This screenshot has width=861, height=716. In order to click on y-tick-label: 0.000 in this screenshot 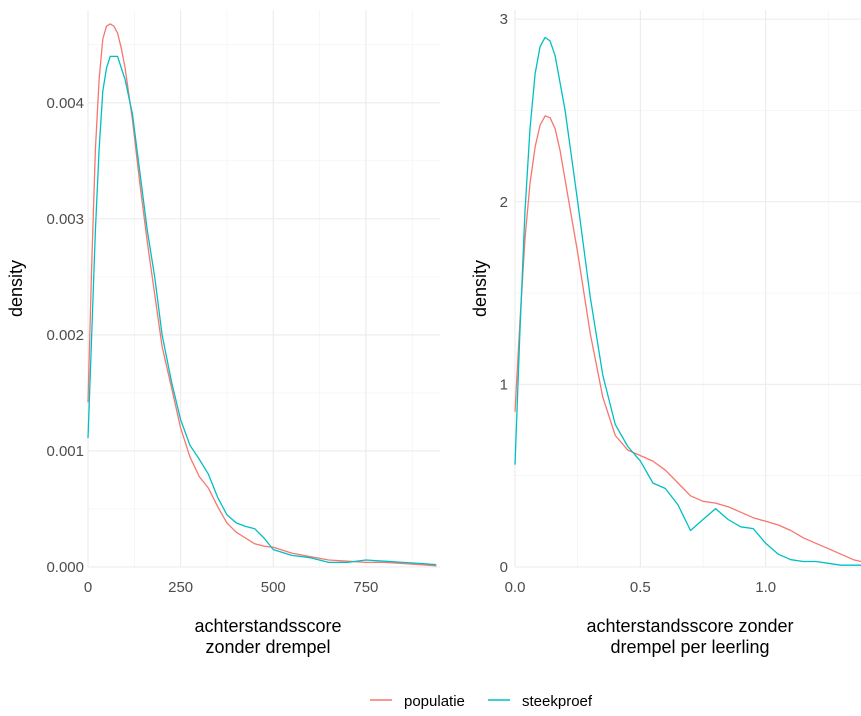, I will do `click(65, 567)`.